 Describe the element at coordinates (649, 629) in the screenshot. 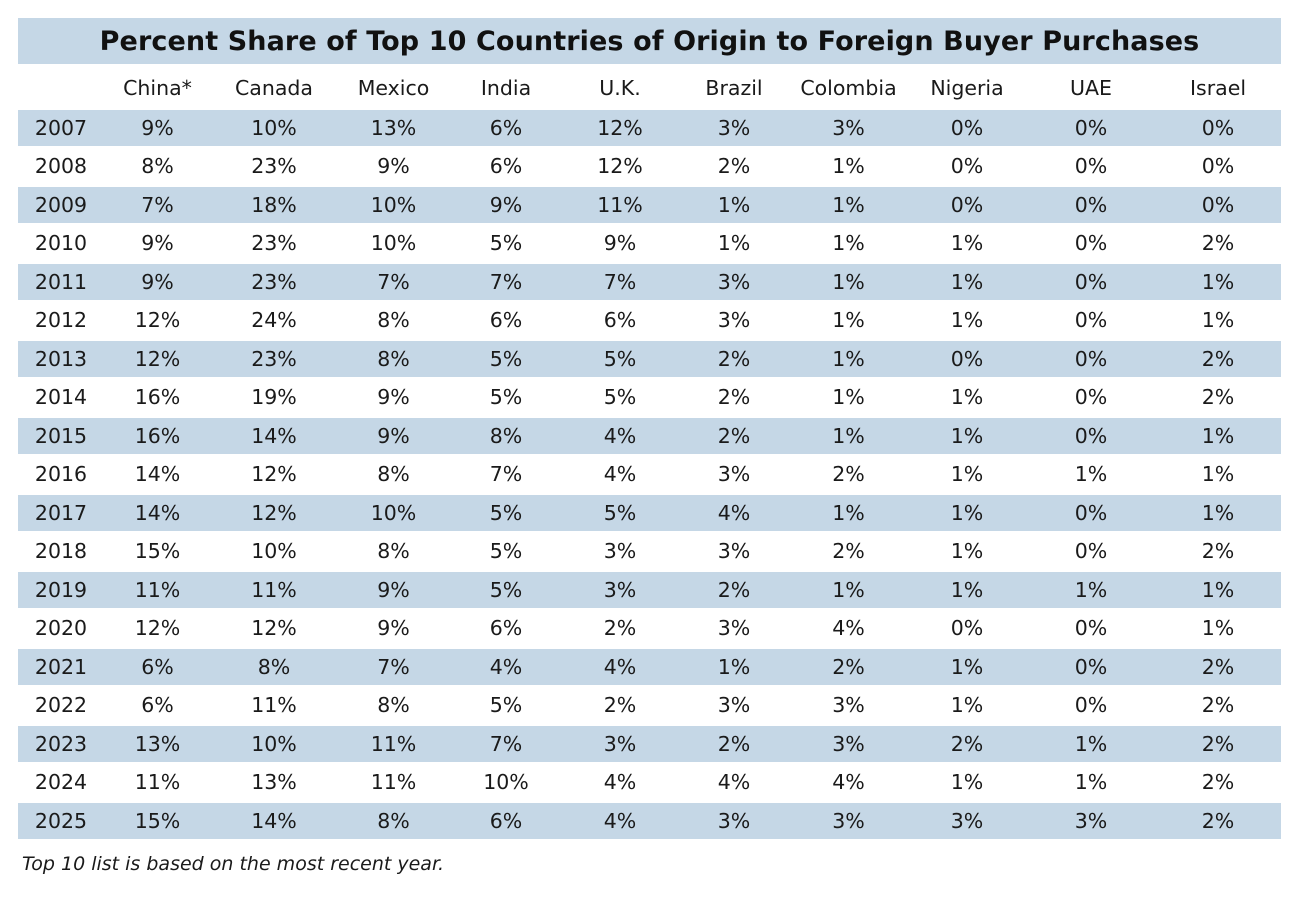

I see `table-row: 2020 12% 12% 9% 6% 2% 3% 4% 0% 0% 1%` at that location.